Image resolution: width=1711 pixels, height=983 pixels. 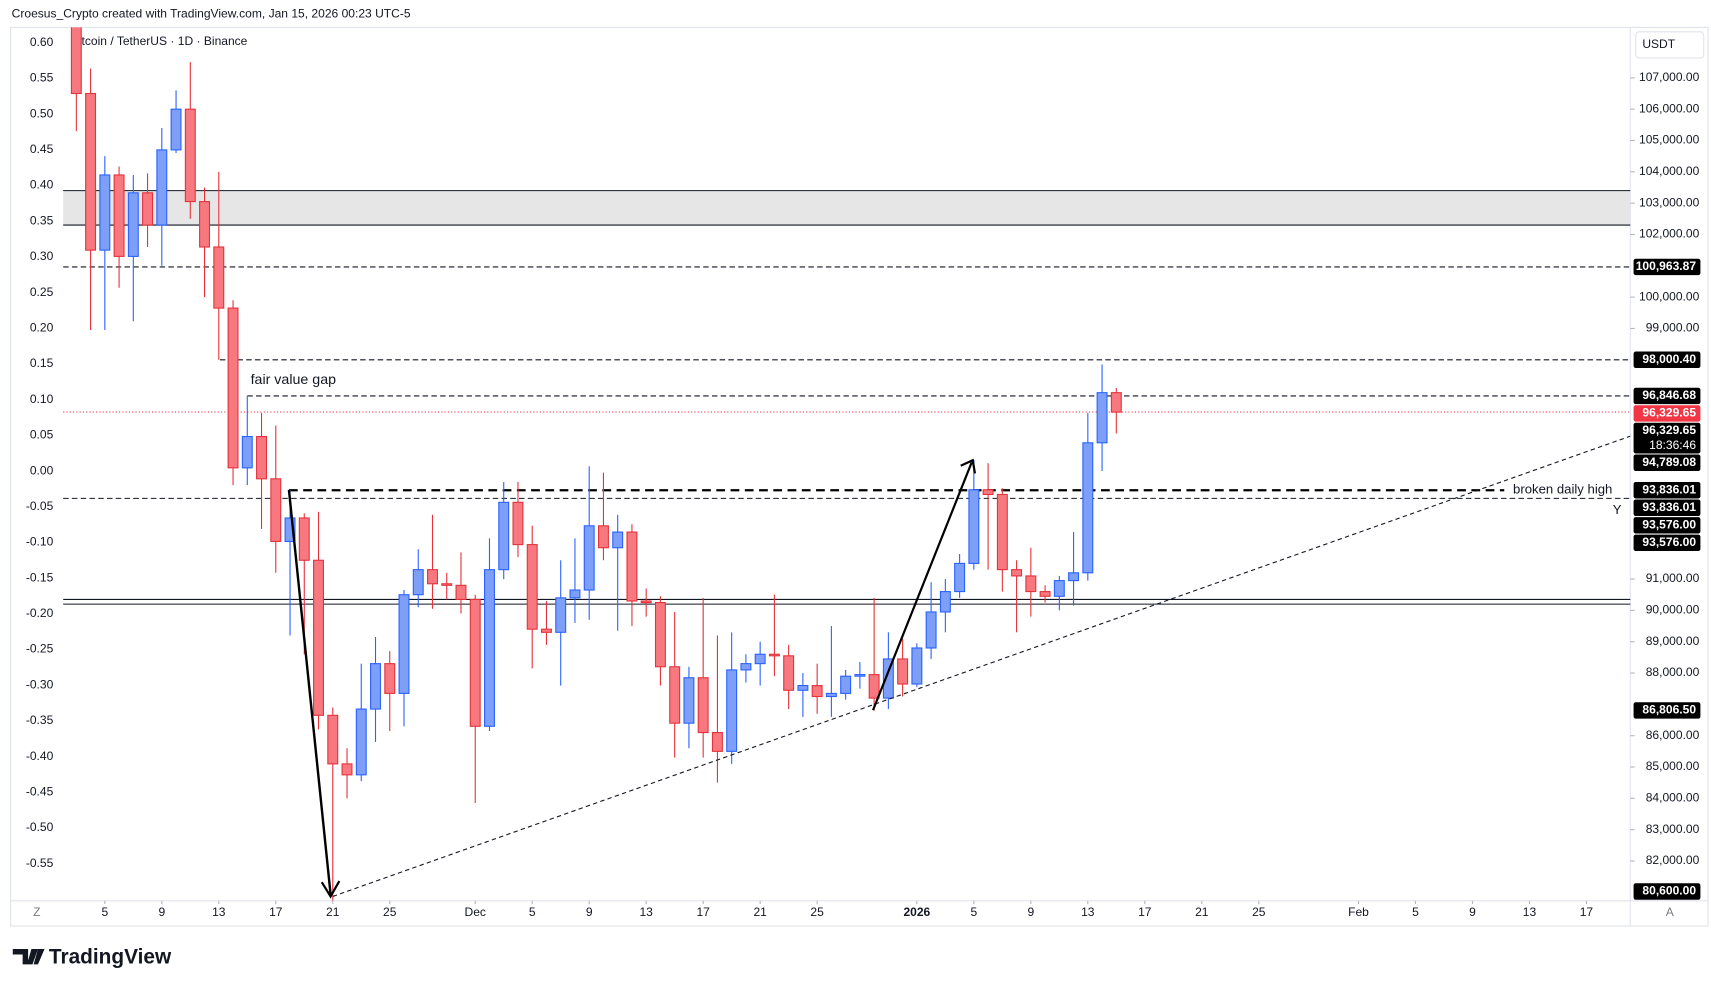 I want to click on left-corner-button: Z, so click(x=36, y=912).